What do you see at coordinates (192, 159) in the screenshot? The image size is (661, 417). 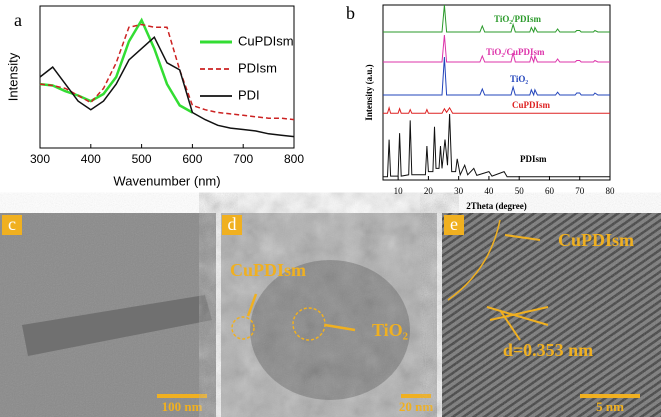 I see `x-tick-label: 600` at bounding box center [192, 159].